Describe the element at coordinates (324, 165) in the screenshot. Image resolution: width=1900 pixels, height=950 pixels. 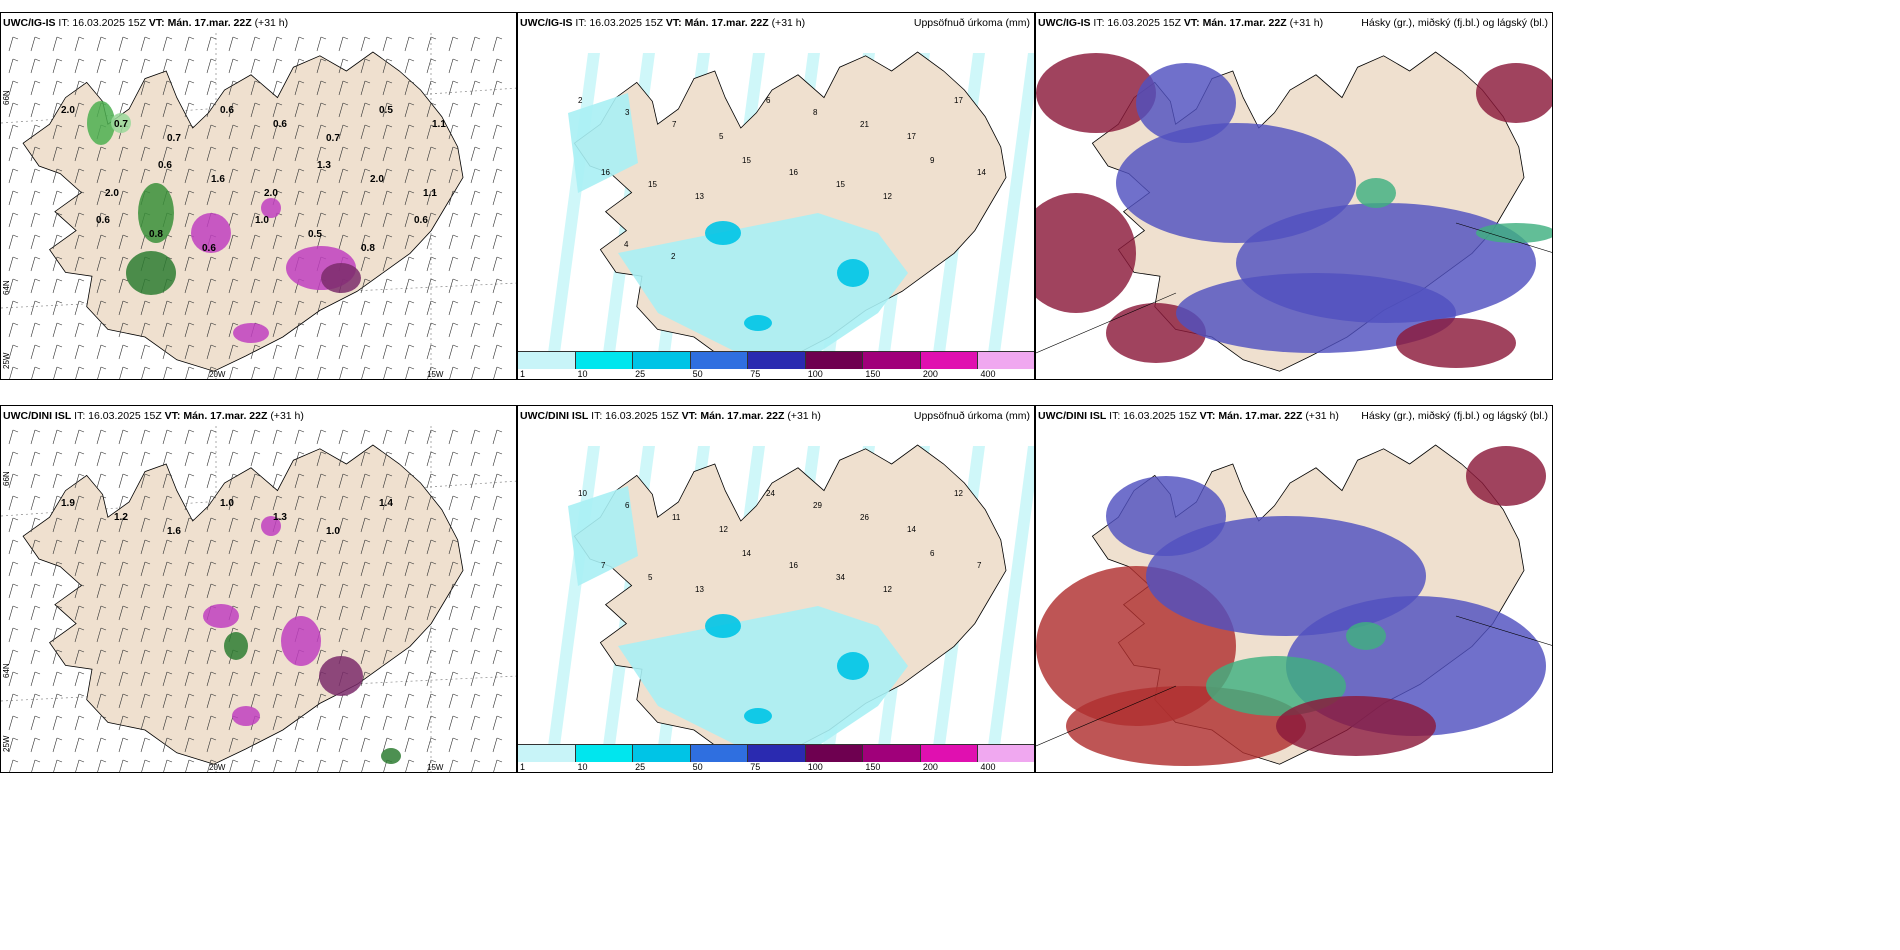
I see `value-label: 1.3` at that location.